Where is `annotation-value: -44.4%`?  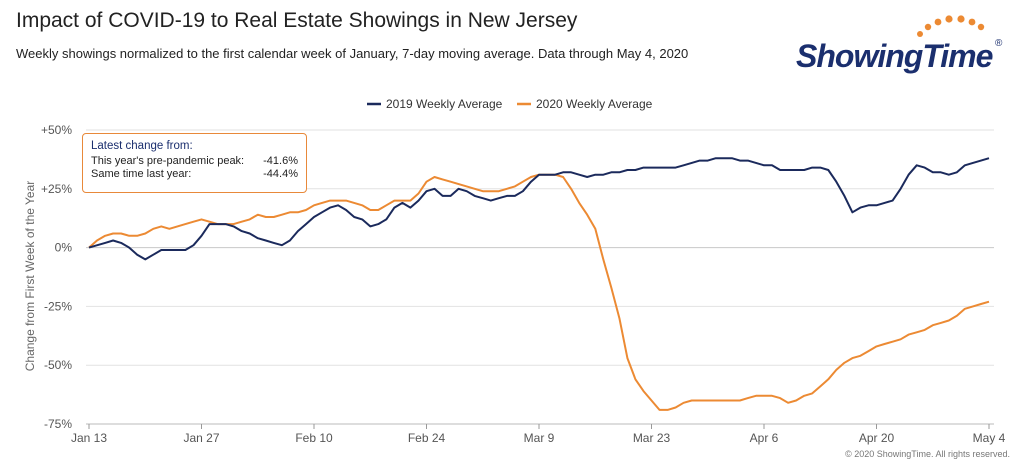
annotation-value: -44.4% is located at coordinates (280, 174).